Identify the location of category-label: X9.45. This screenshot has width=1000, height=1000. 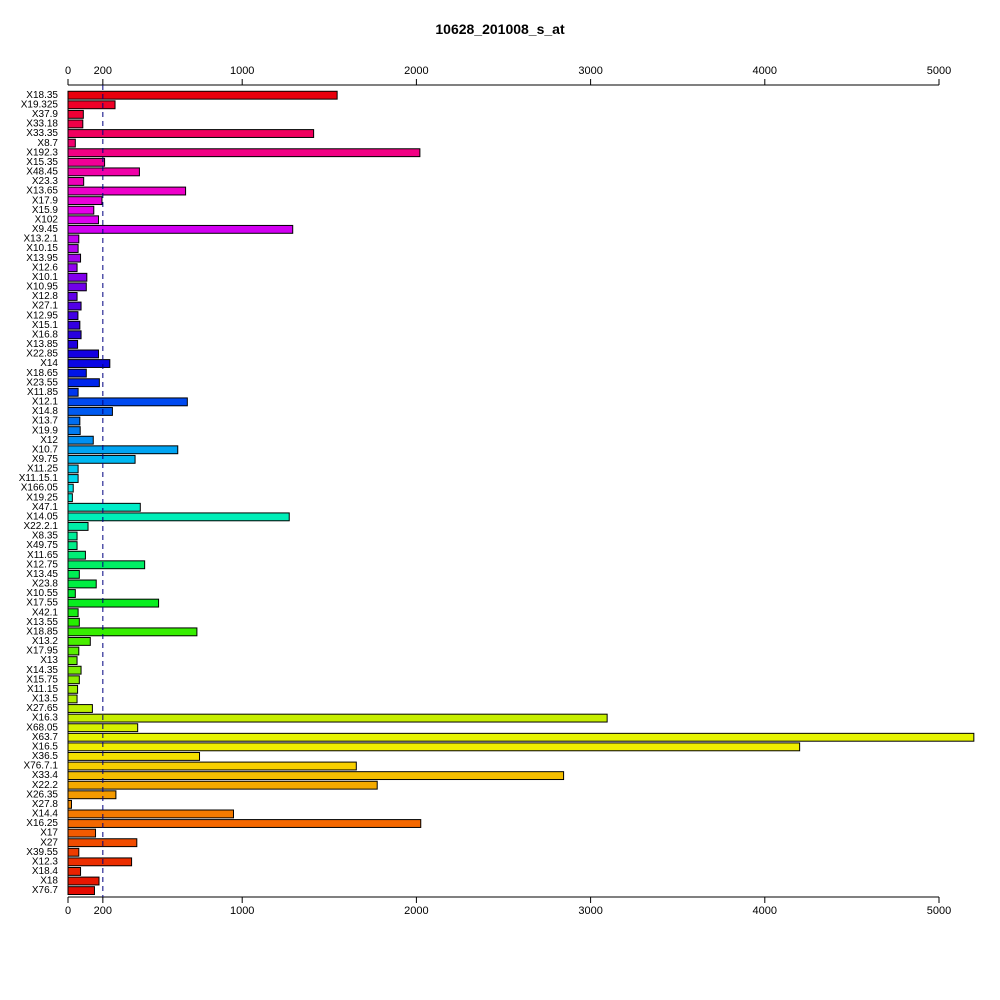
(45, 229).